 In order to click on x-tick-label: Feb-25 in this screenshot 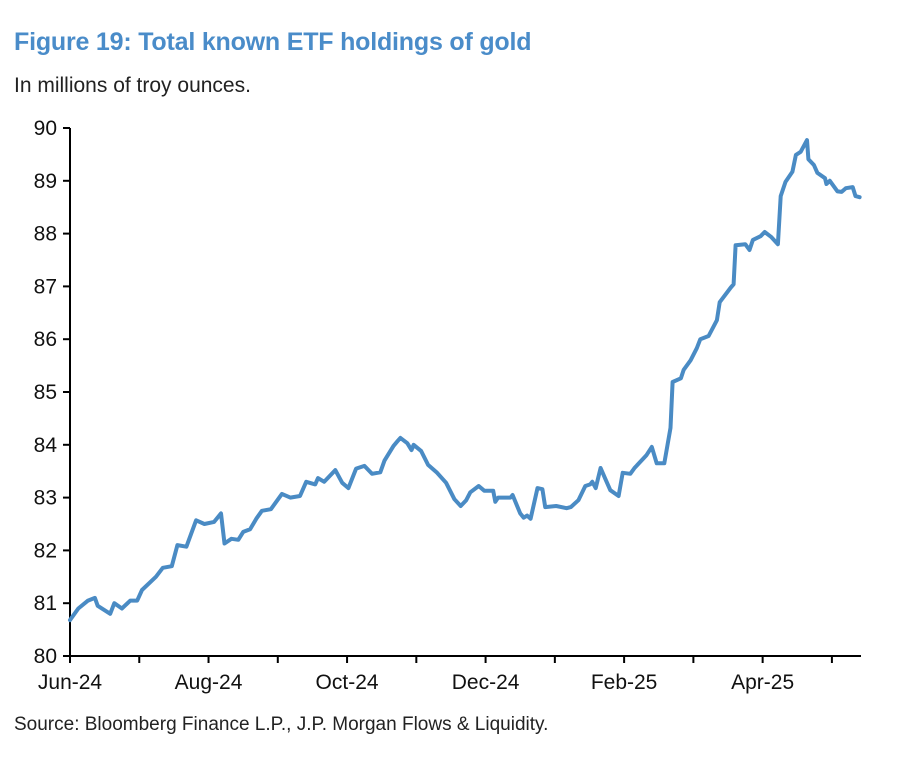, I will do `click(624, 682)`.